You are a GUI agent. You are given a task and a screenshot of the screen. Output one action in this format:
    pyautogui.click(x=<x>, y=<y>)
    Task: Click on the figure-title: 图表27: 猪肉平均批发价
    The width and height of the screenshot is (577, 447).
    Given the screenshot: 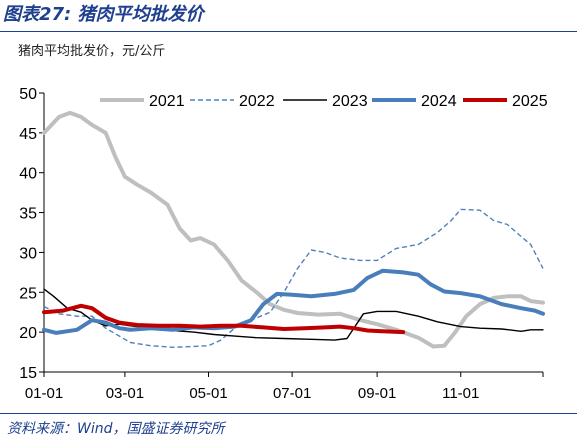 What is the action you would take?
    pyautogui.click(x=103, y=14)
    